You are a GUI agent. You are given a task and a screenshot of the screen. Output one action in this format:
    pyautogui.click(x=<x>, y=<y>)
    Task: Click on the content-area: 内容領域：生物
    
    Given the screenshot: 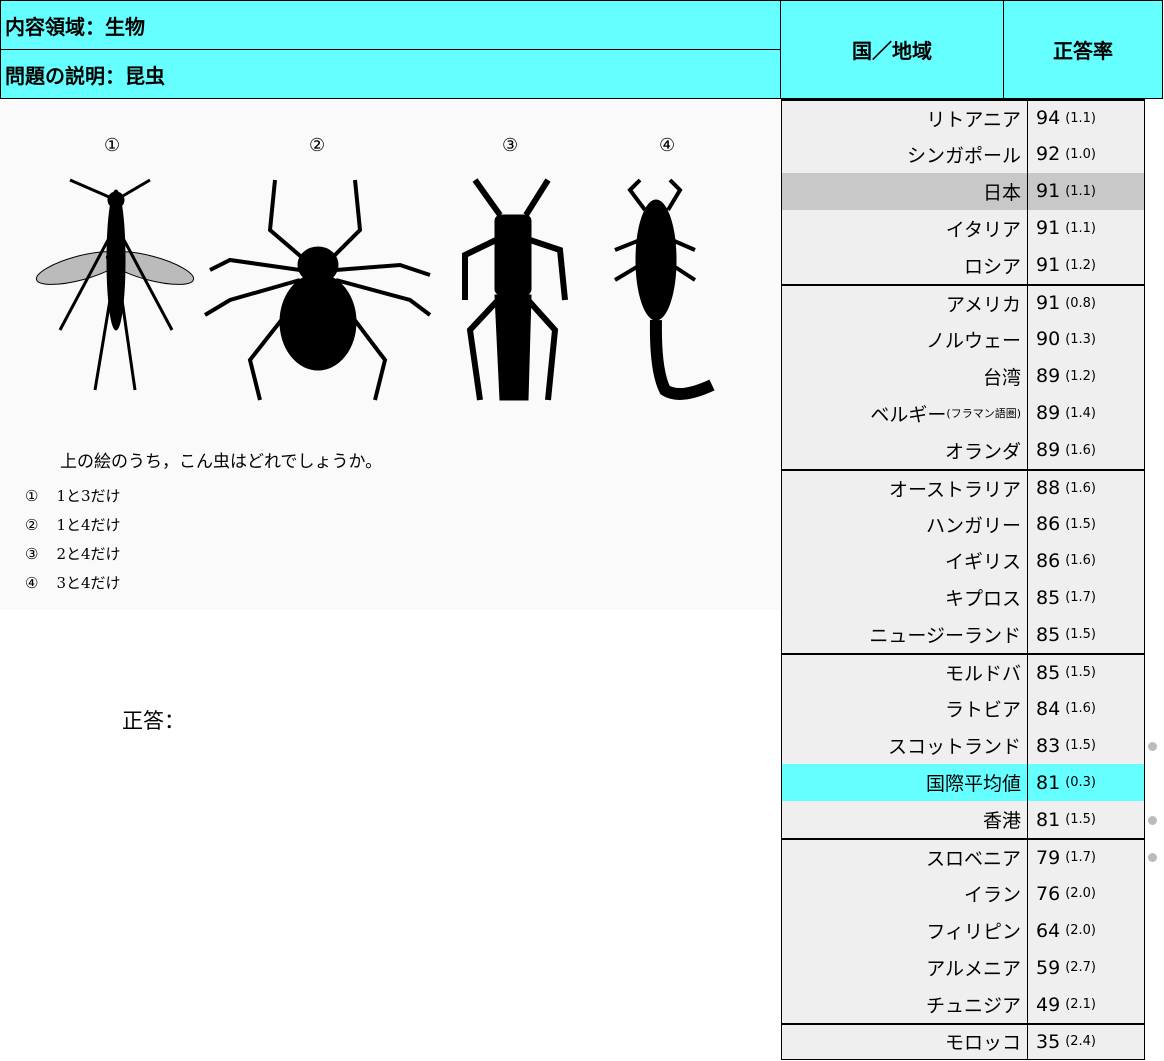 What is the action you would take?
    pyautogui.click(x=390, y=25)
    